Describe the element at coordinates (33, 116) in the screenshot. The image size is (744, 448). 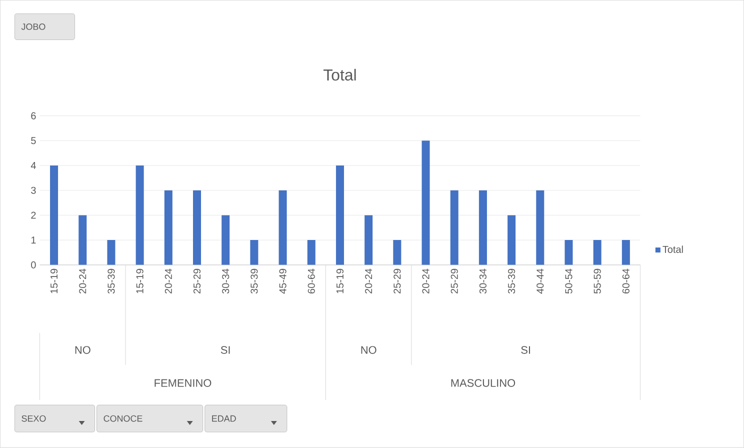
I see `y-tick-label: 6` at that location.